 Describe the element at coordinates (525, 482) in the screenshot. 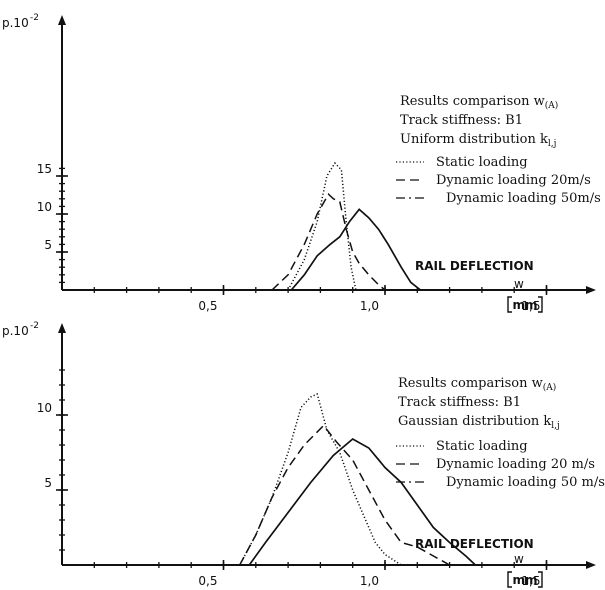

I see `legend-entry-3: Dynamic loading 50 m/s` at that location.